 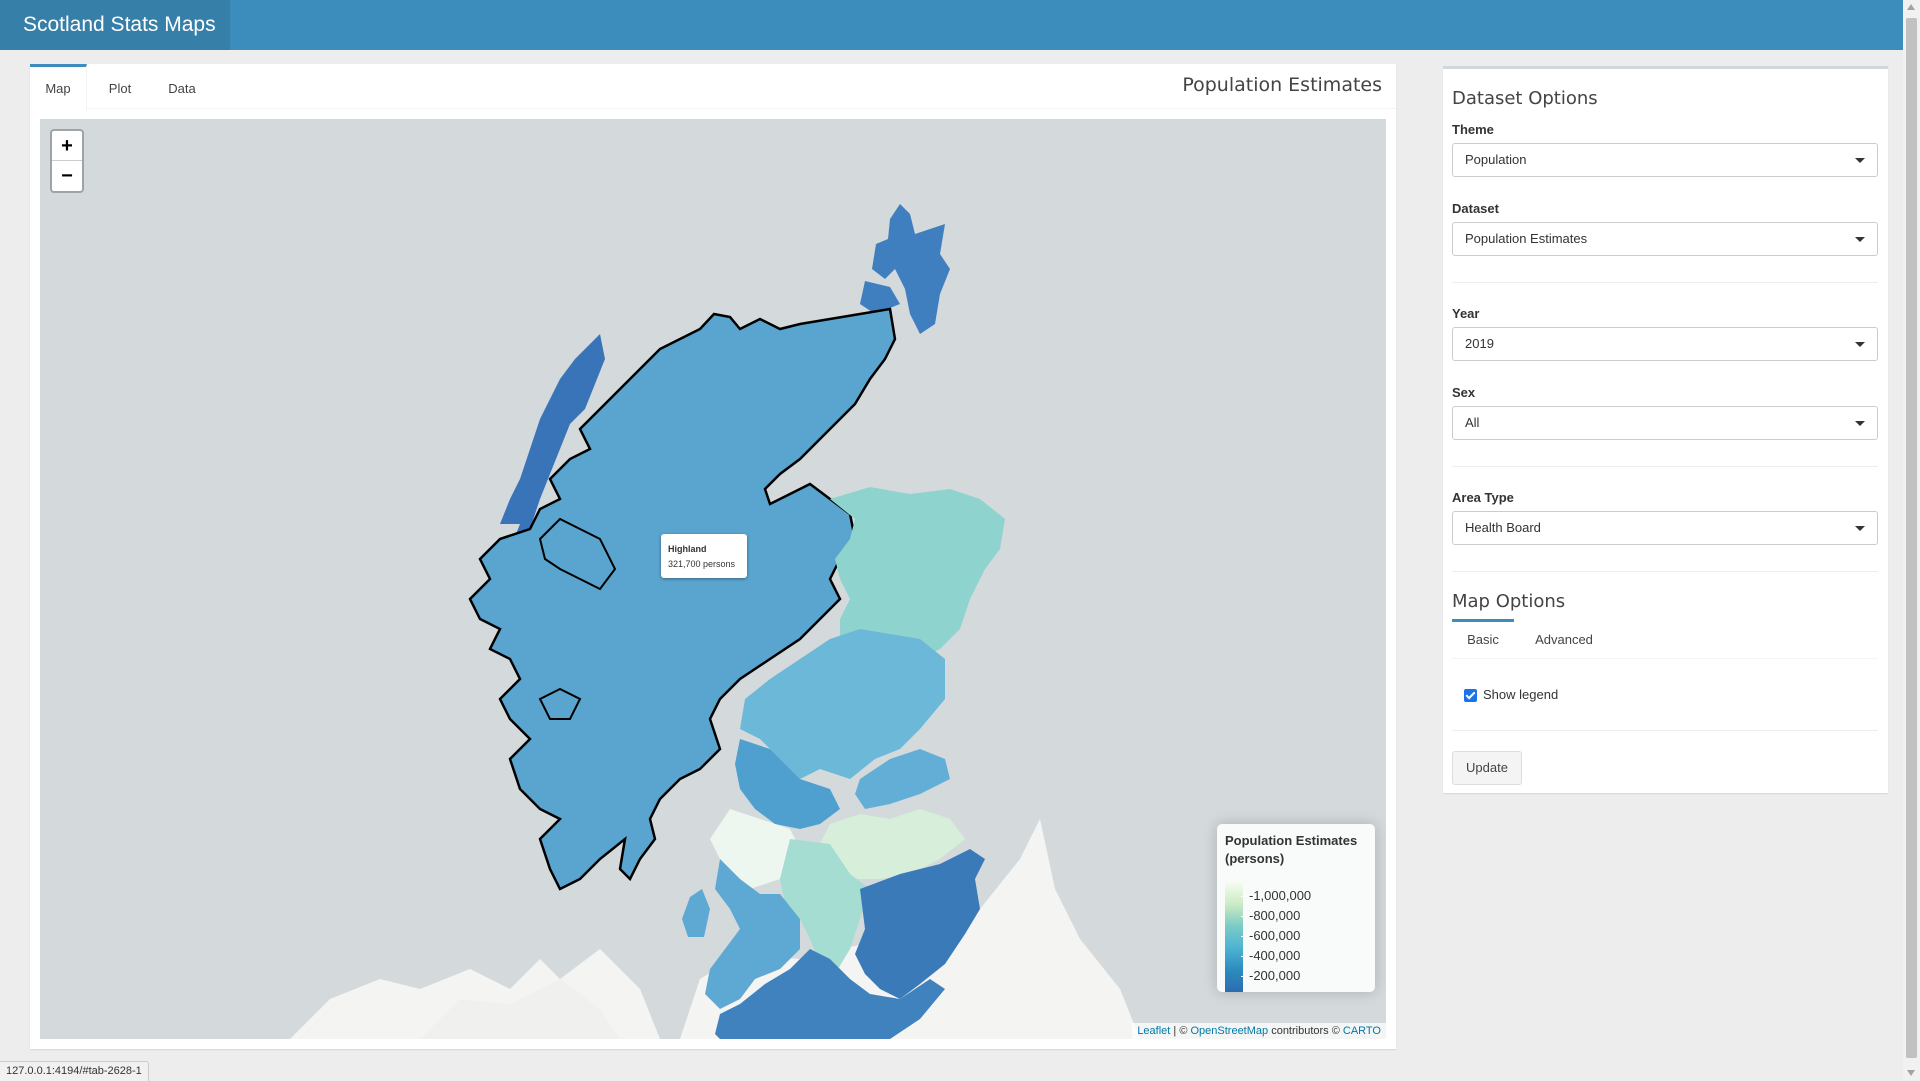 I want to click on tab-data: Data, so click(x=182, y=88).